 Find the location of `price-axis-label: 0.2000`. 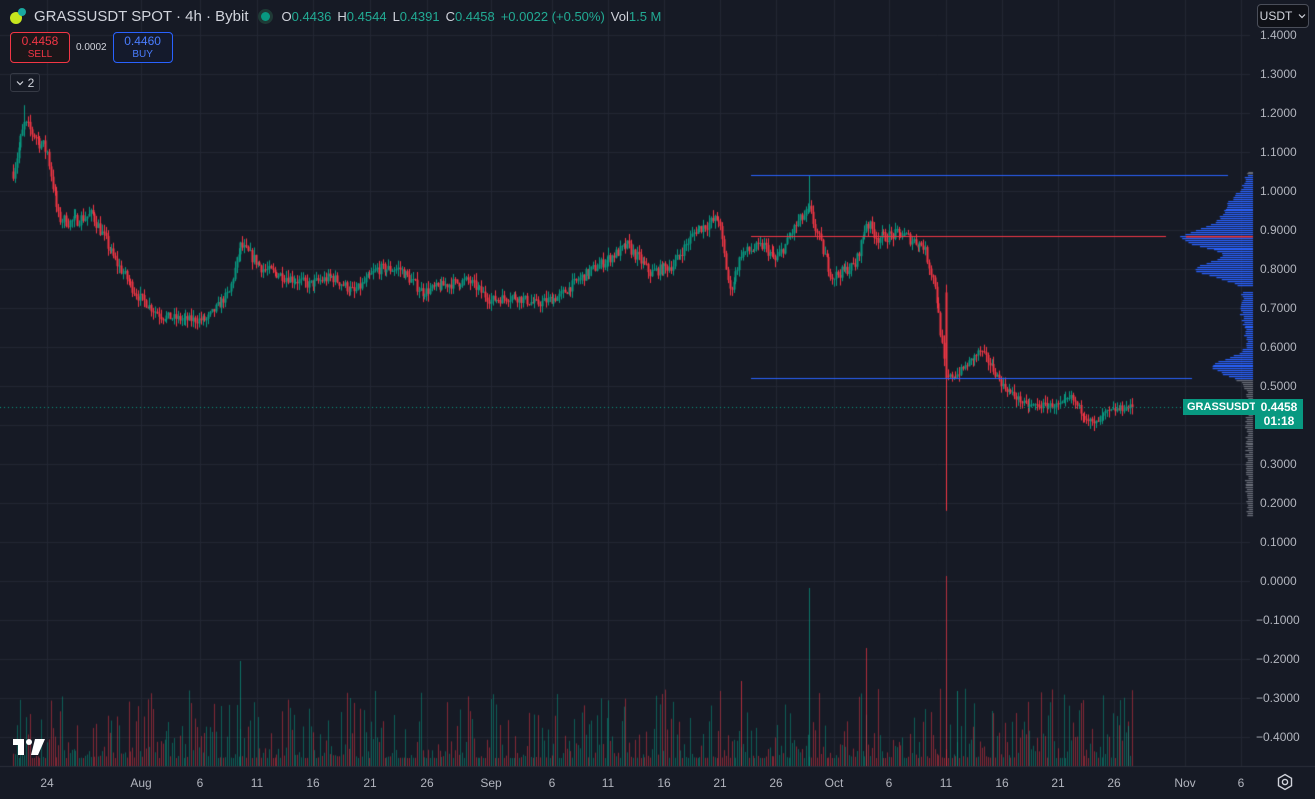

price-axis-label: 0.2000 is located at coordinates (1278, 503).